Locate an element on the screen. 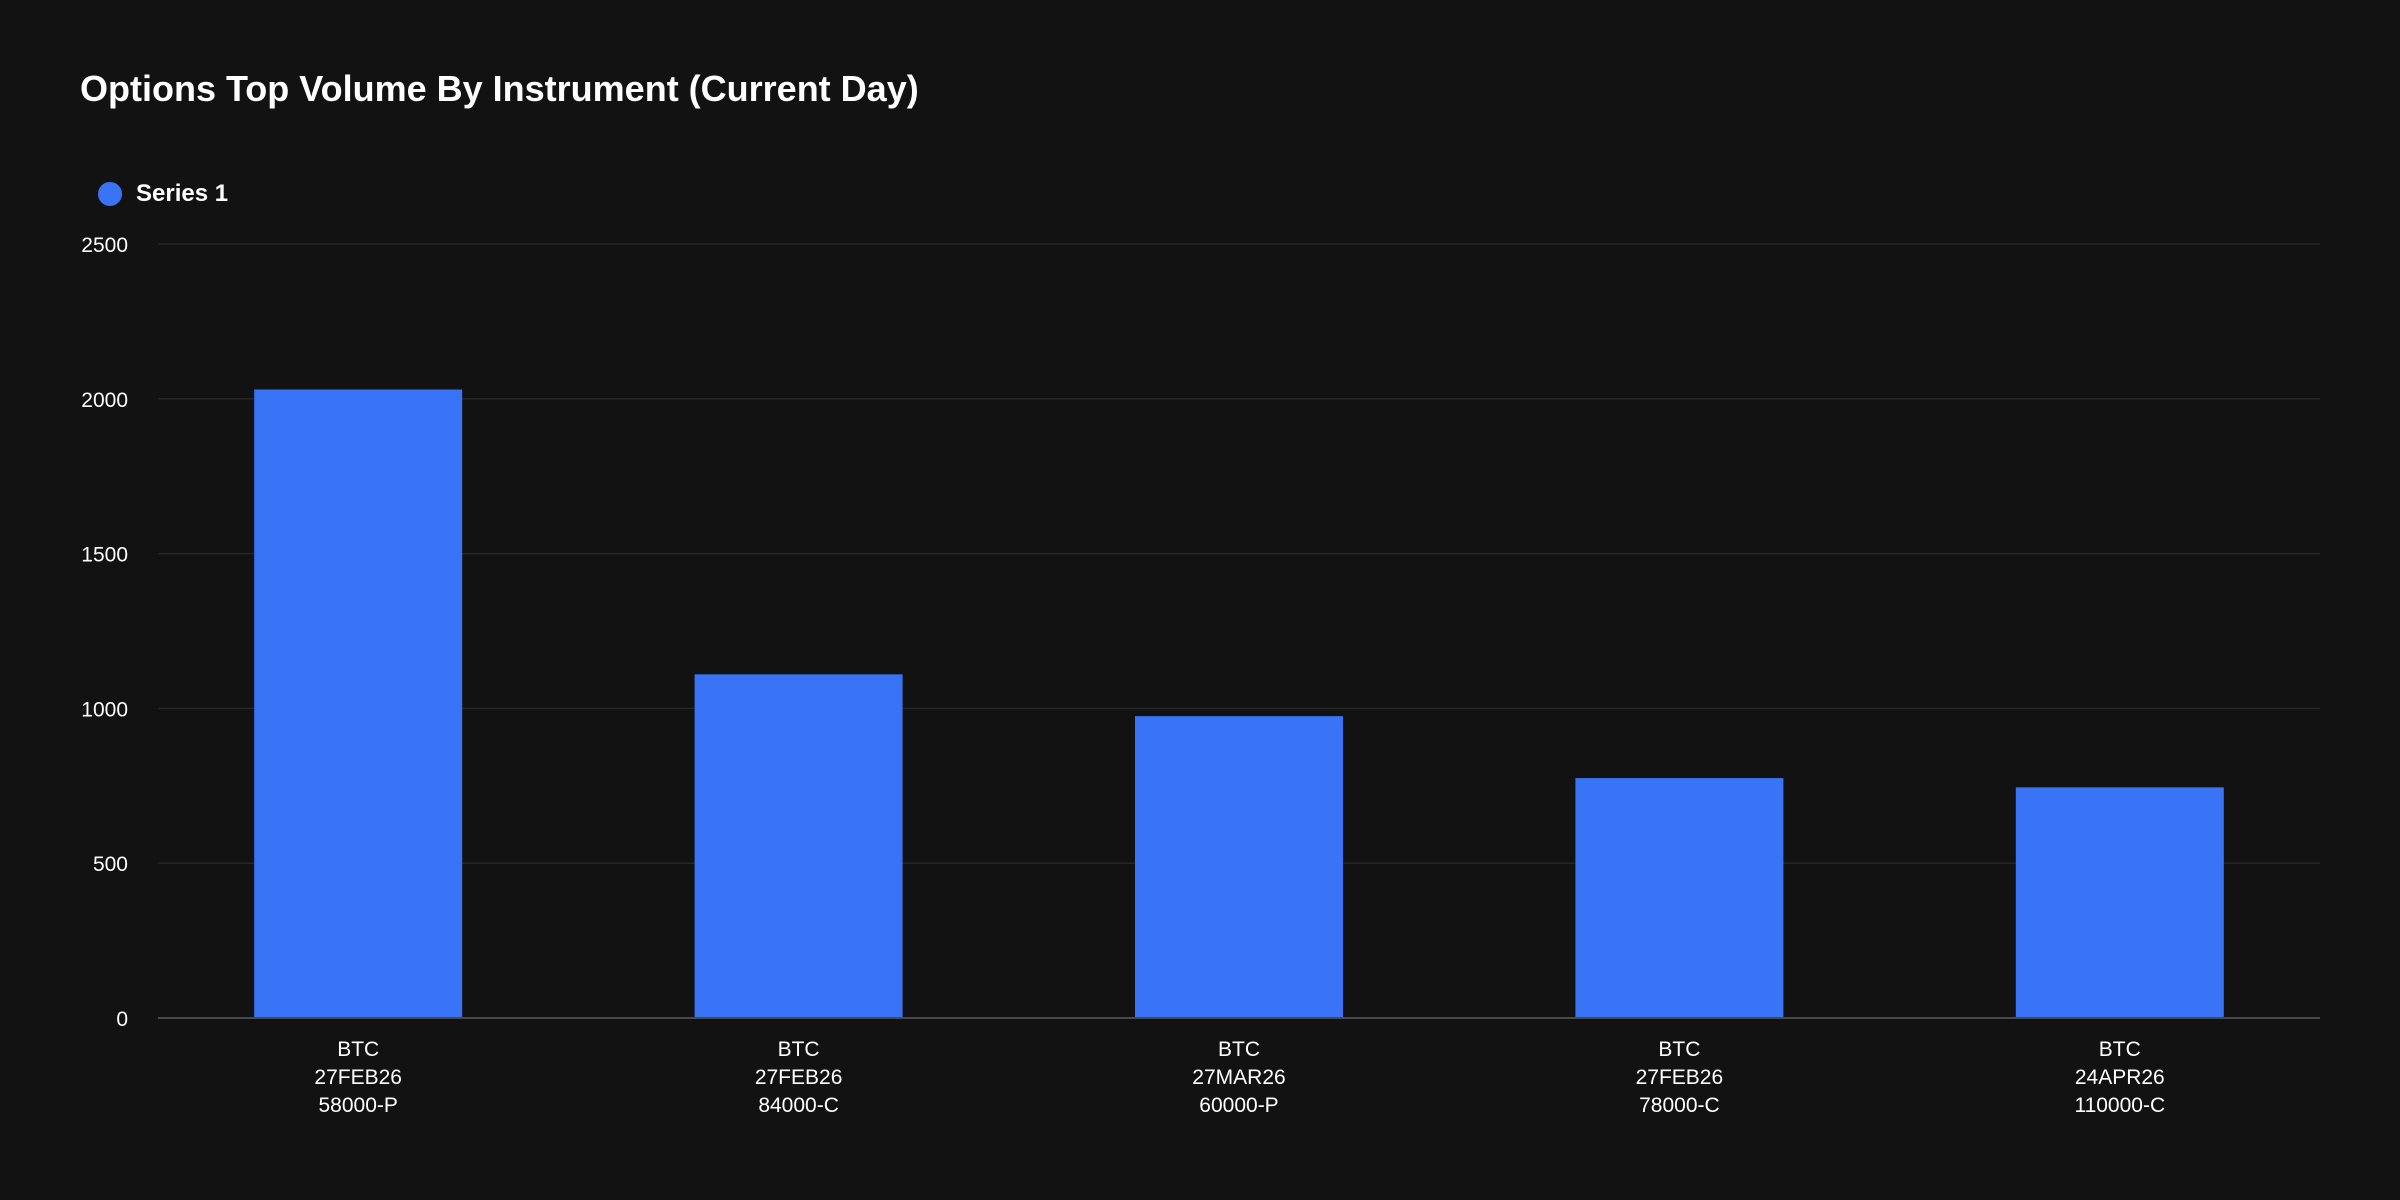 The image size is (2400, 1200). y-tick-label: 2500 is located at coordinates (104, 245).